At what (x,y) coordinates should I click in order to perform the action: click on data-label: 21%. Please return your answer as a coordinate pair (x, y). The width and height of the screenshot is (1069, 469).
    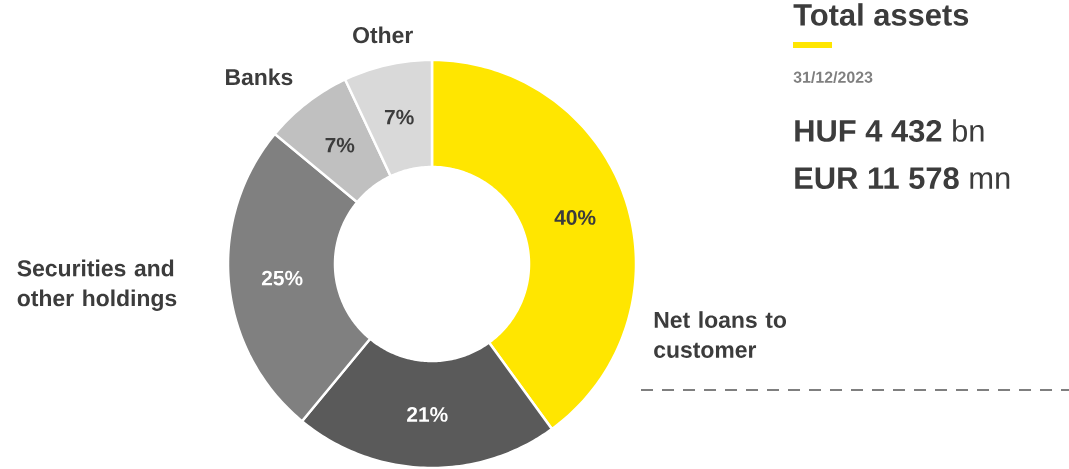
    Looking at the image, I should click on (427, 414).